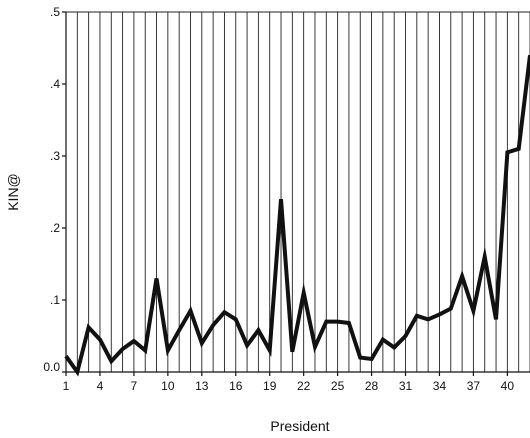 The image size is (530, 438). I want to click on x-tick-label: 10, so click(168, 386).